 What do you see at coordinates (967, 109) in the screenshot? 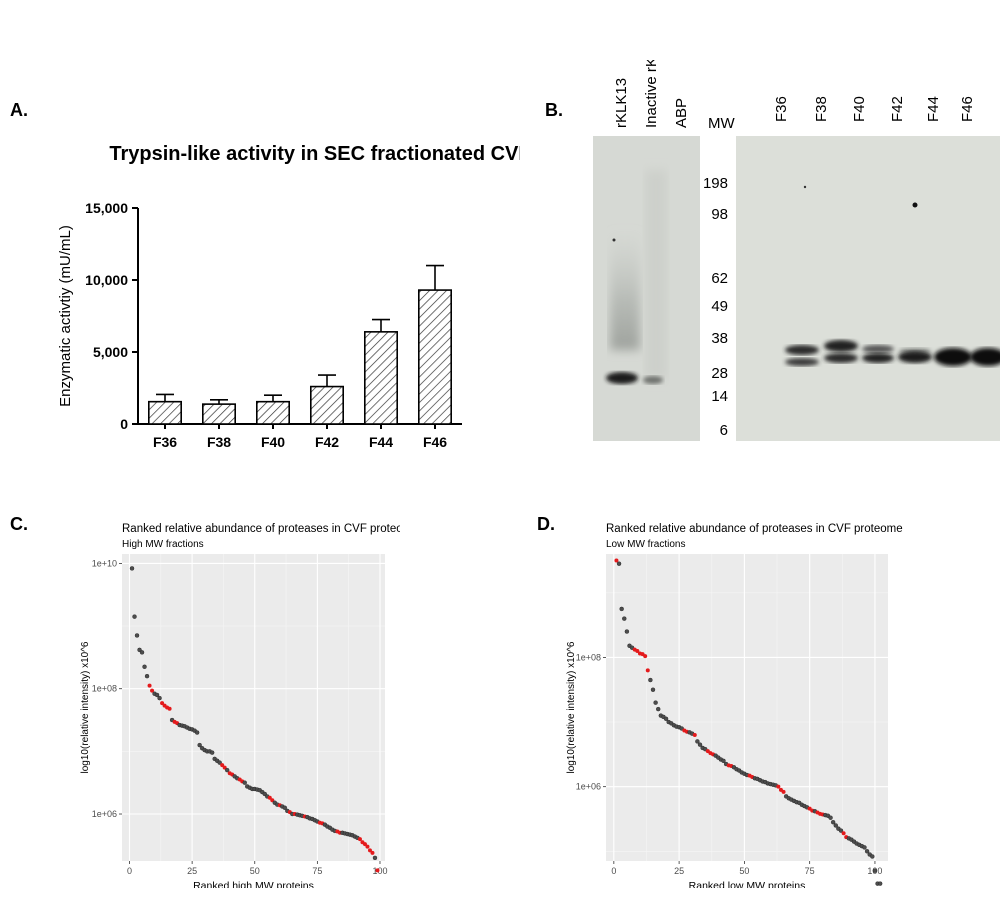
I see `lane-label-f46: F46` at bounding box center [967, 109].